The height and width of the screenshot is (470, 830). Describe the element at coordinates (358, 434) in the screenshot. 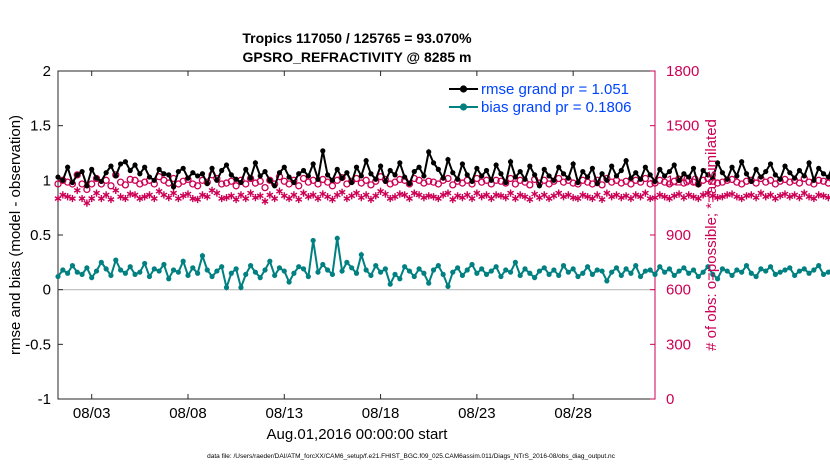

I see `x-axis-label: Aug.01,2016 00:00:00 start` at that location.